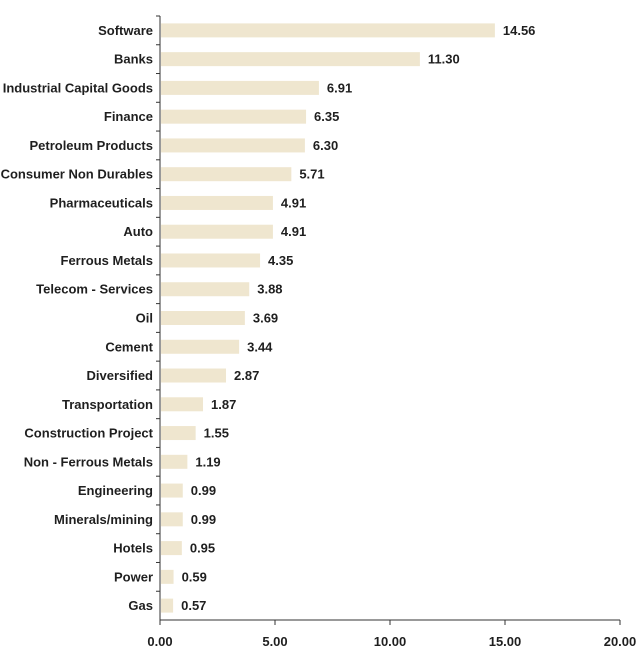  I want to click on x-tick-label-4: 20.00, so click(620, 641).